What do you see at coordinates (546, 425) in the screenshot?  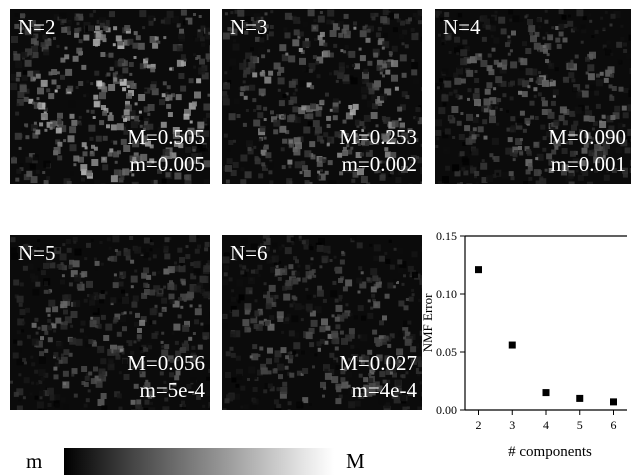 I see `x-tick-label: 4` at bounding box center [546, 425].